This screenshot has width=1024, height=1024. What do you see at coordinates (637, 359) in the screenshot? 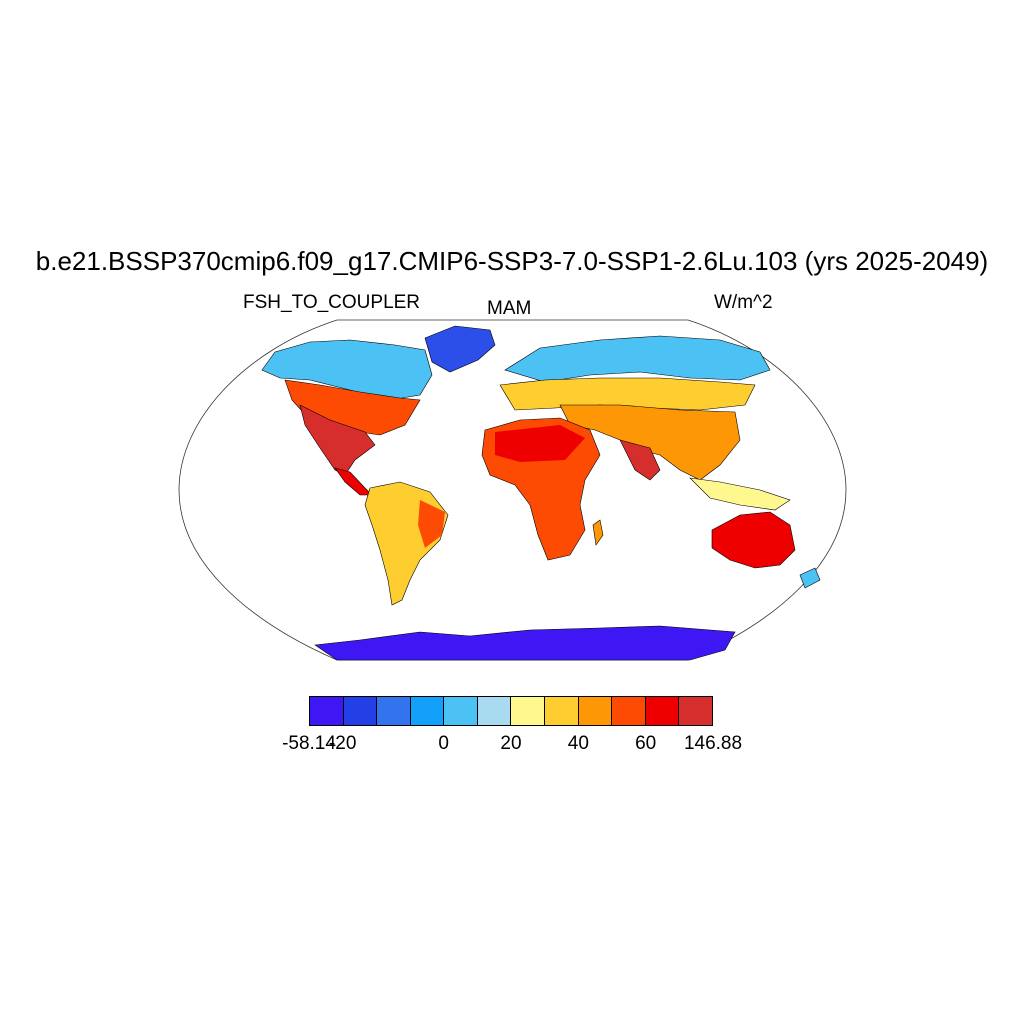
I see `eurasia-north` at bounding box center [637, 359].